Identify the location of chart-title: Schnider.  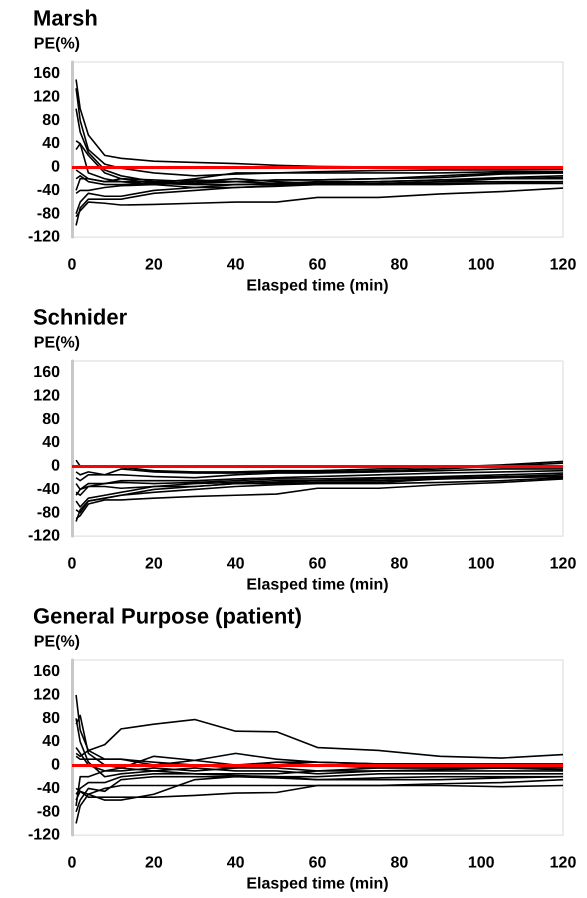
(80, 317).